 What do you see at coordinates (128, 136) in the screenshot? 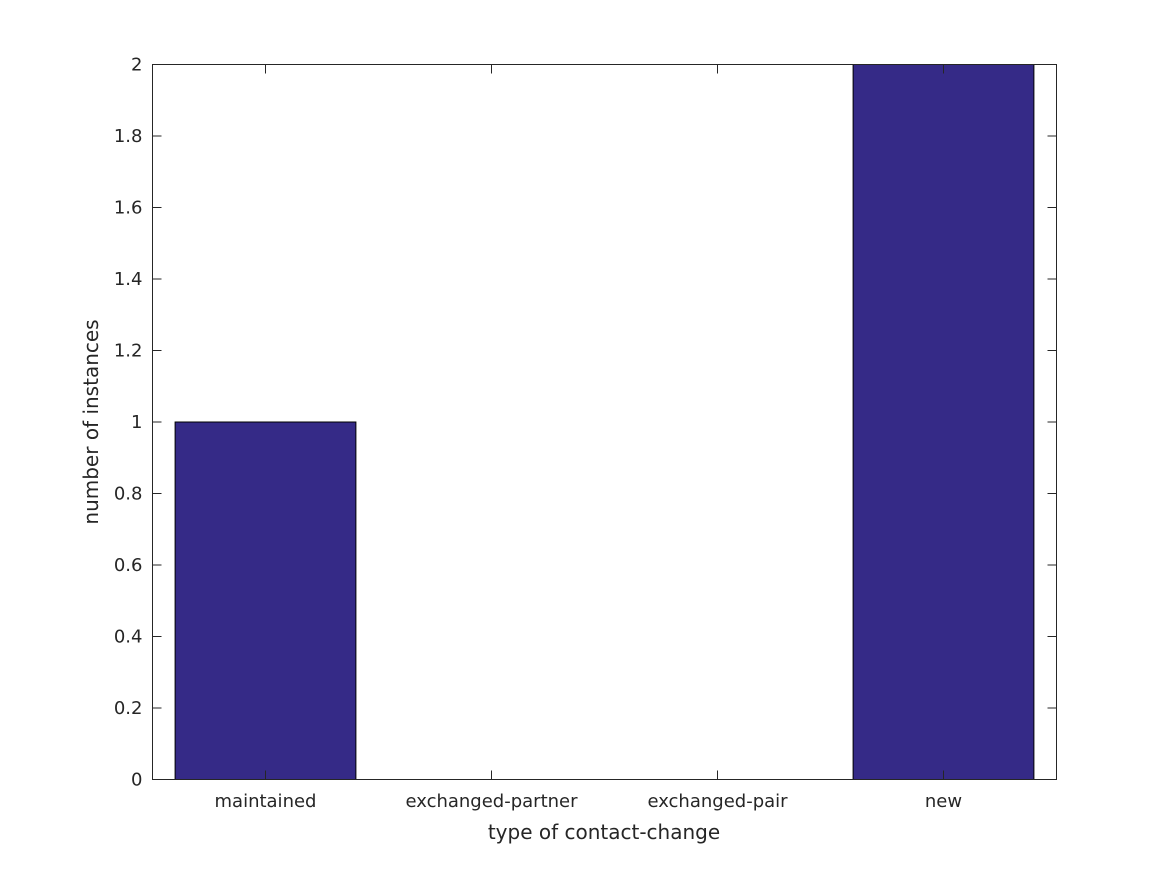
I see `y-tick-label: 1.8` at bounding box center [128, 136].